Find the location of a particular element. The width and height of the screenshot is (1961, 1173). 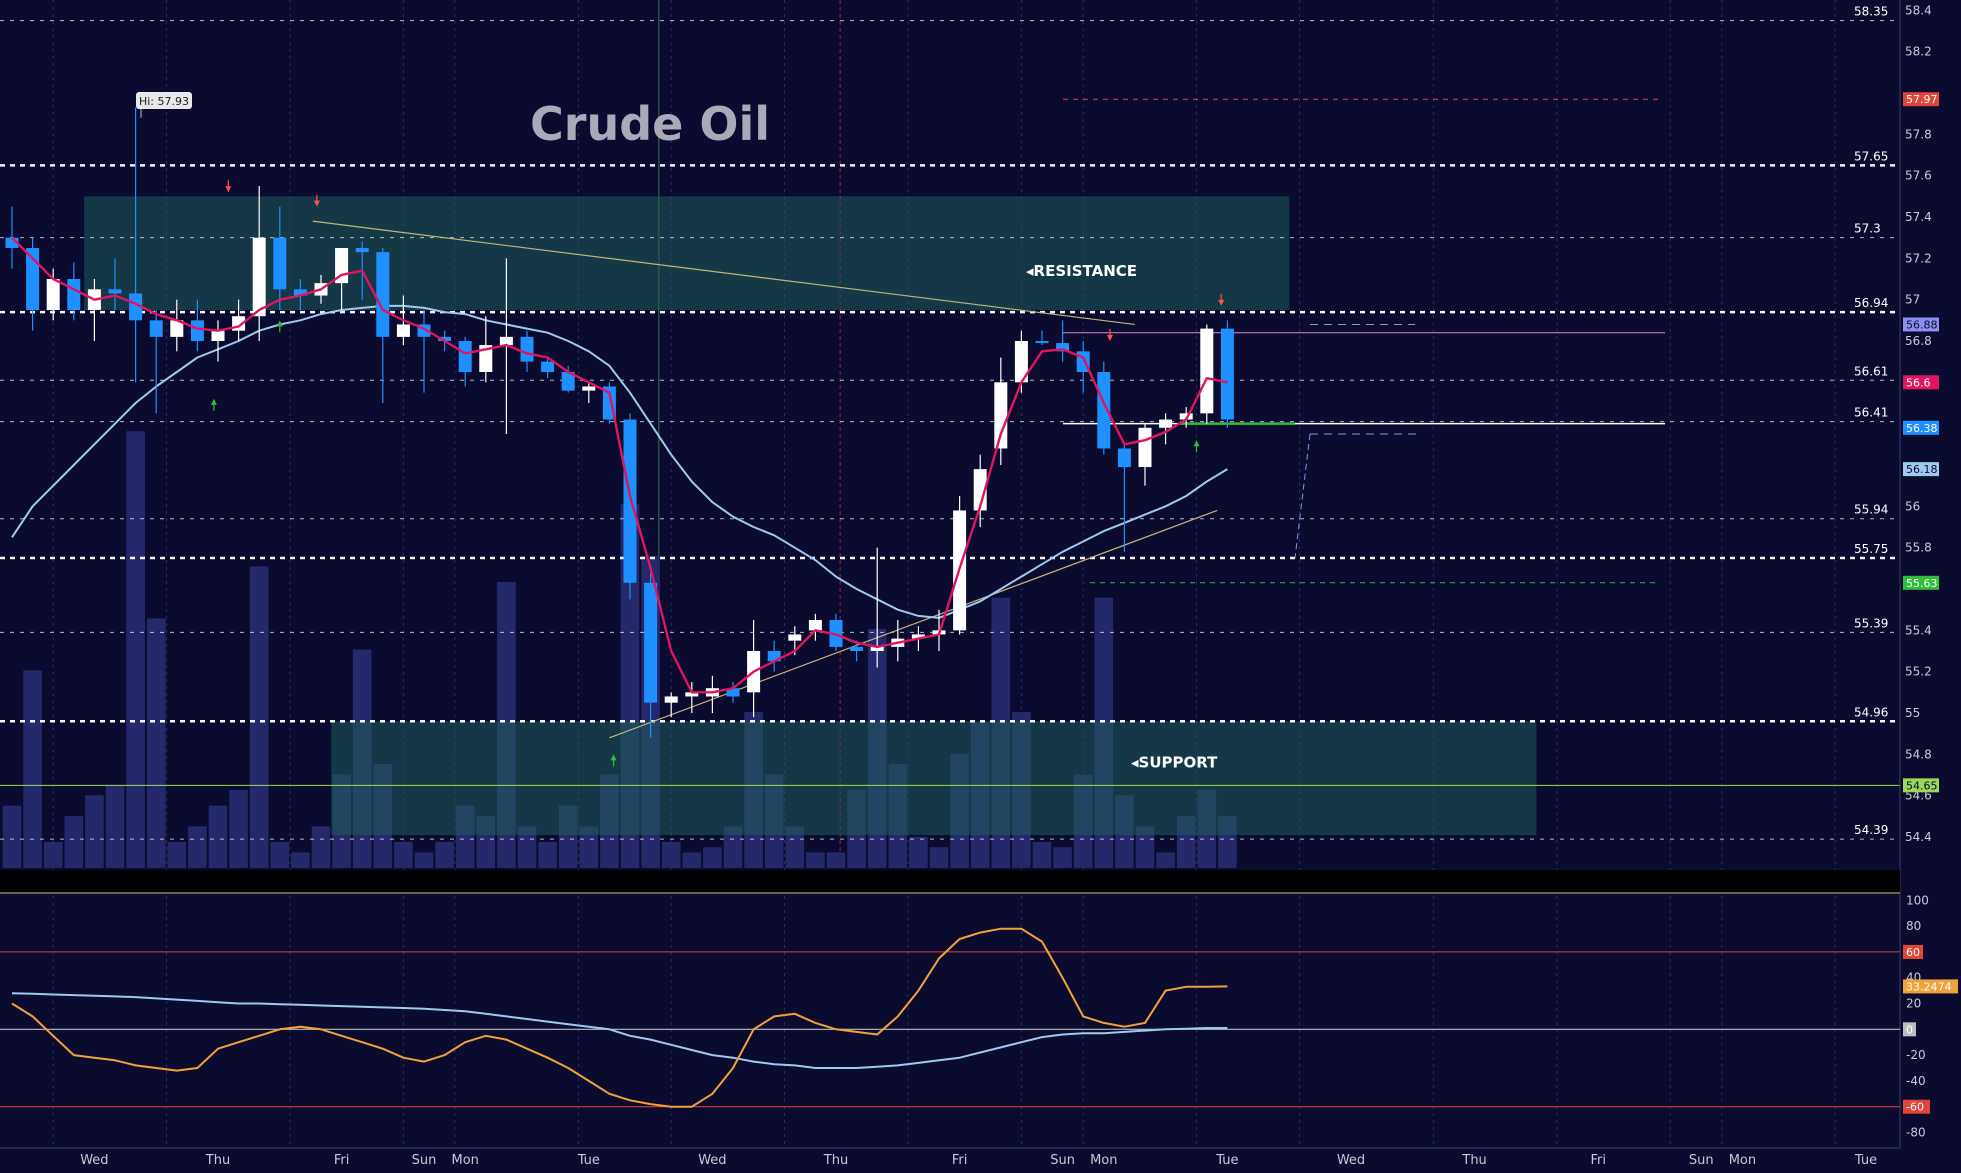

price-level-label: 56.41 is located at coordinates (1871, 413).